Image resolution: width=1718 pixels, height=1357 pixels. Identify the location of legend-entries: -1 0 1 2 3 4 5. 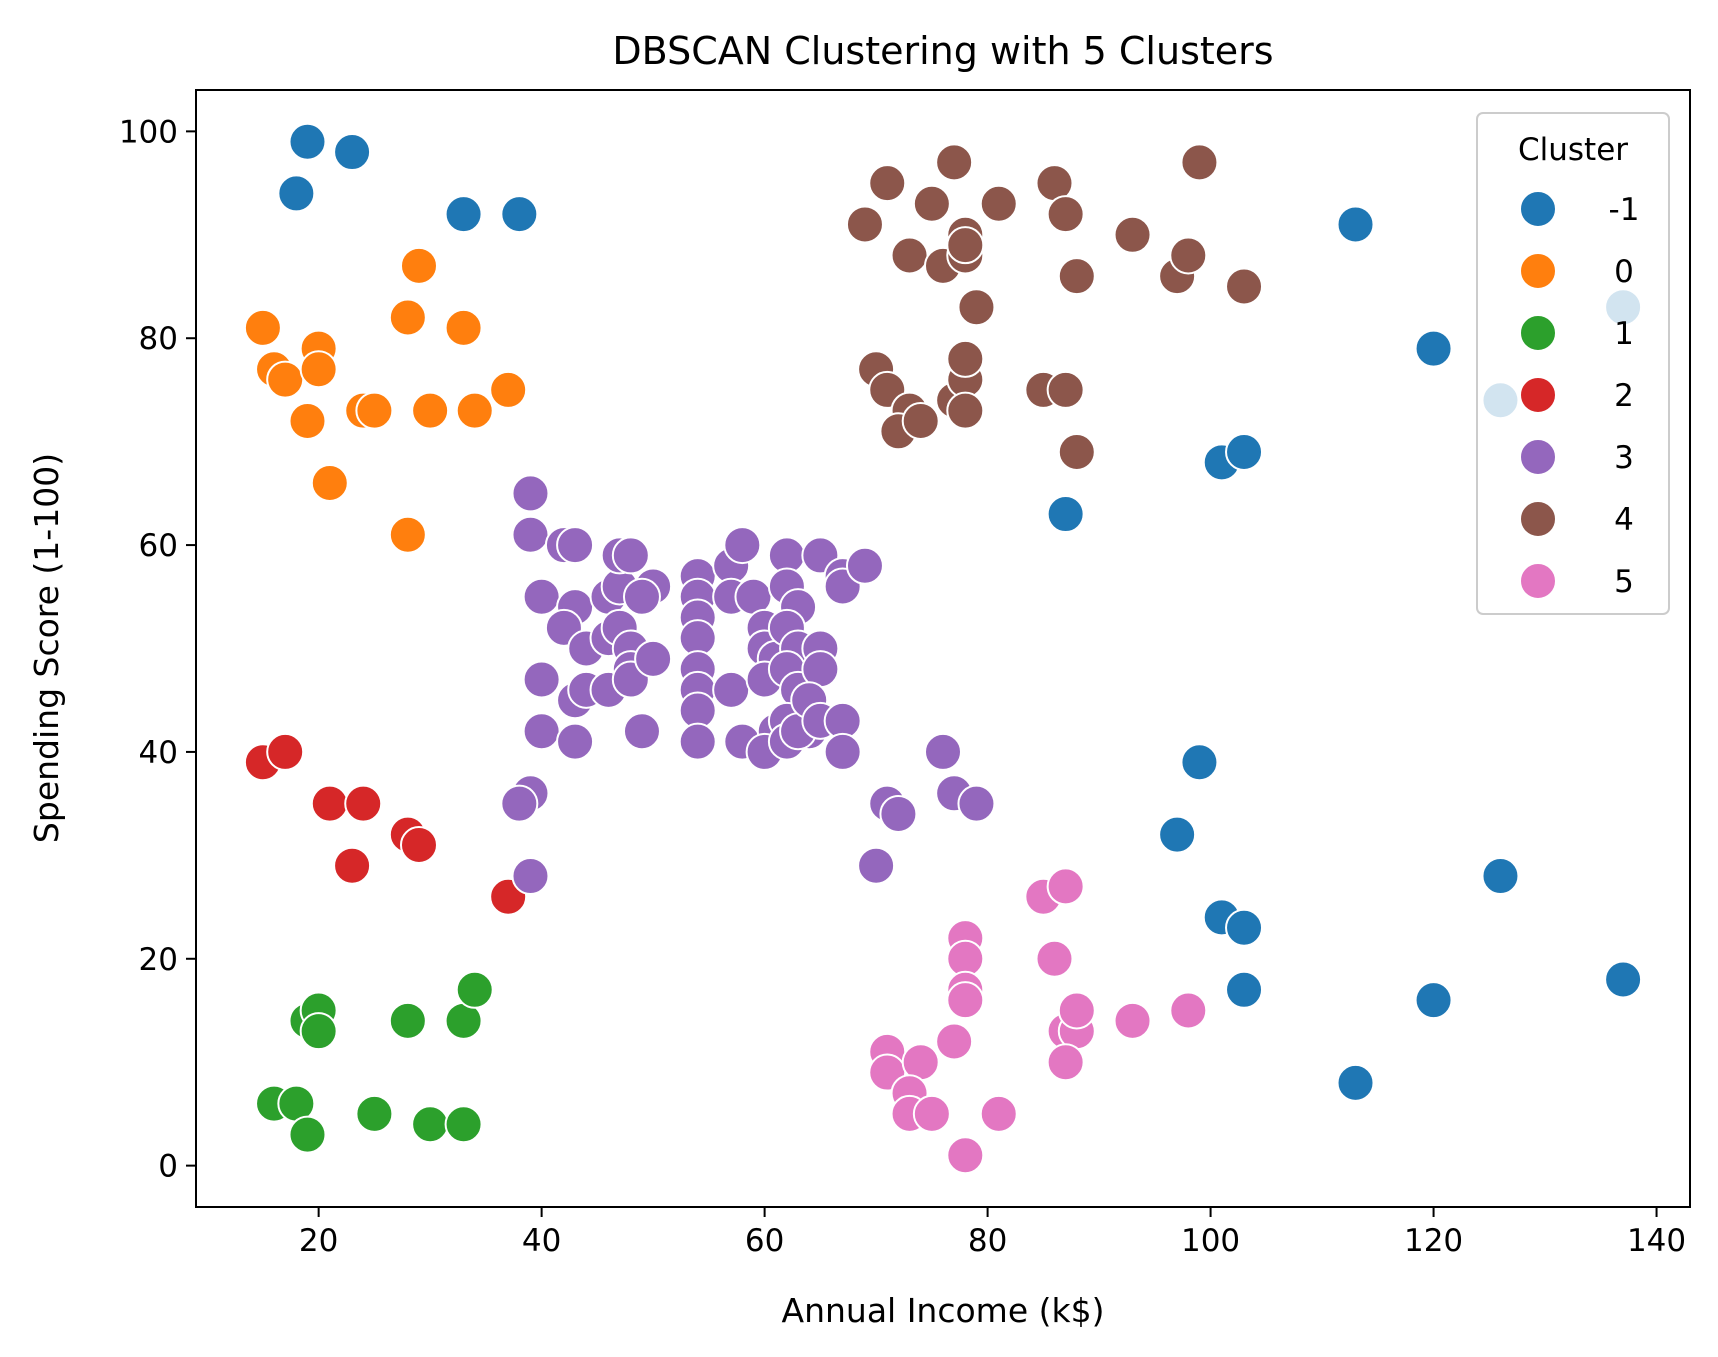
(1579, 395).